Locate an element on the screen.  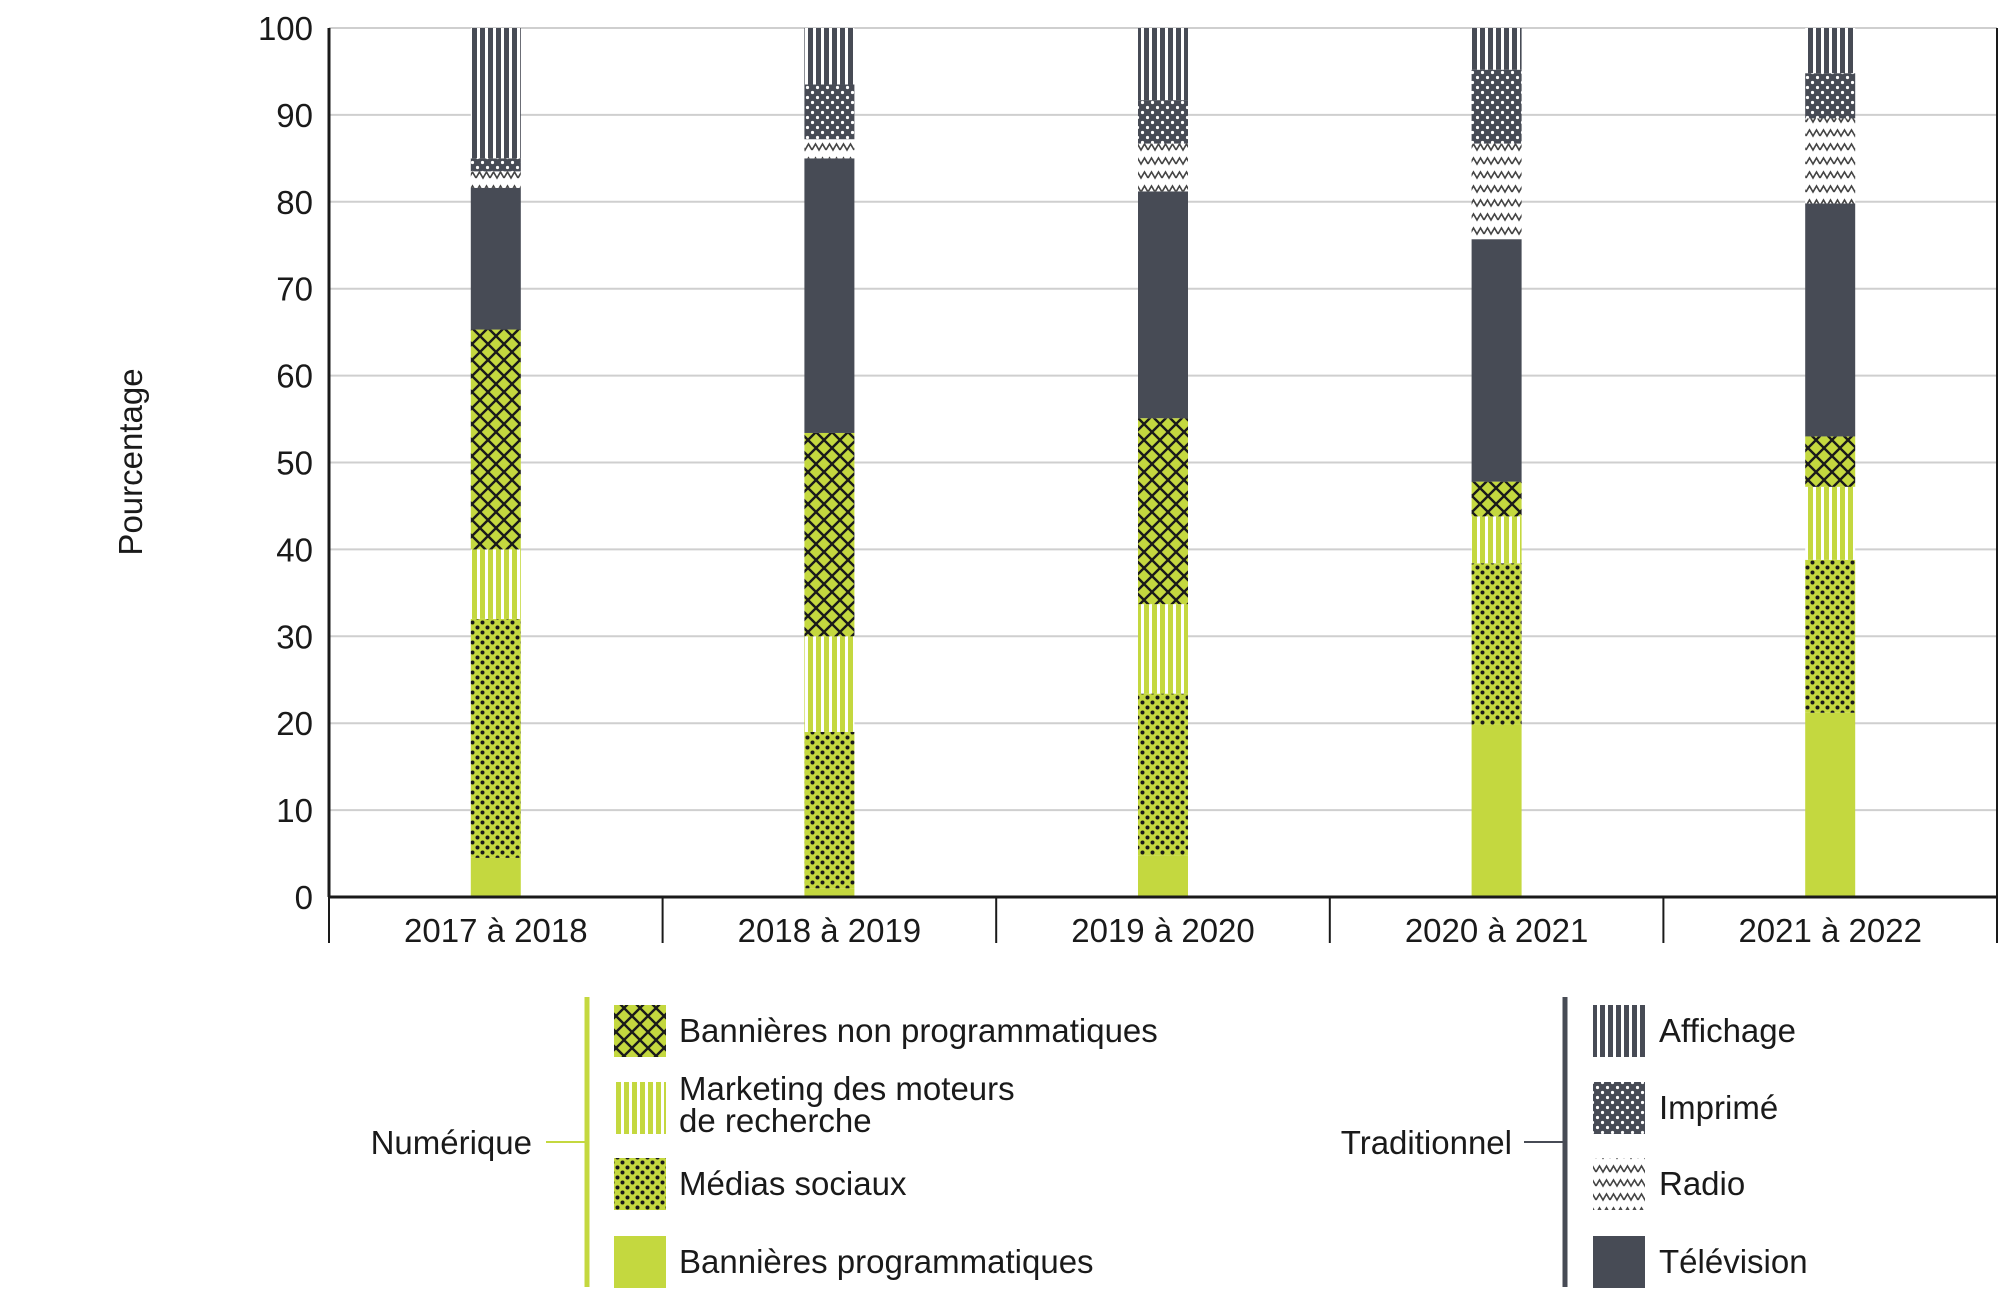
x-tick-label: 2021 à 2022 is located at coordinates (1830, 930).